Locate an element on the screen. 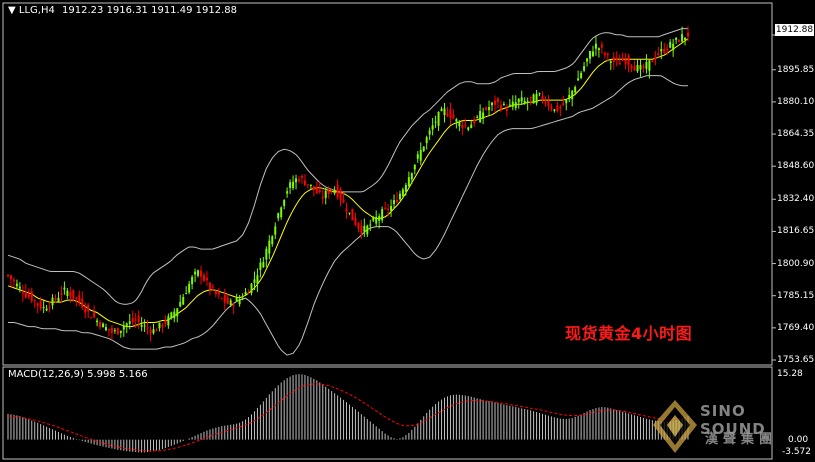 The height and width of the screenshot is (462, 815). macd-label: MACD(12,26,9) 5.998 5.166 is located at coordinates (78, 374).